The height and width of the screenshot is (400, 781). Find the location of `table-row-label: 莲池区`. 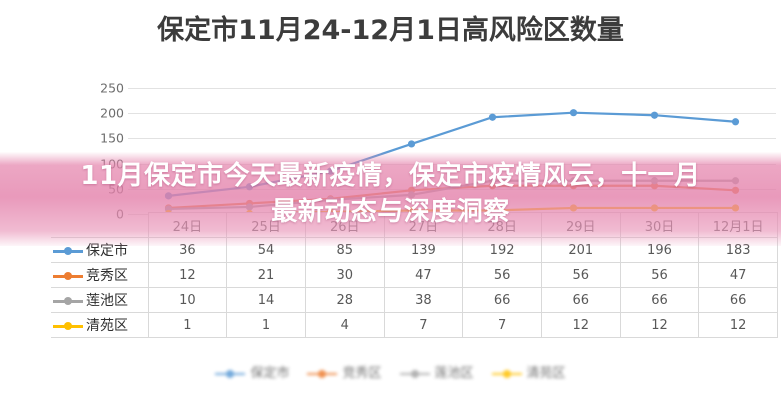

table-row-label: 莲池区 is located at coordinates (100, 300).